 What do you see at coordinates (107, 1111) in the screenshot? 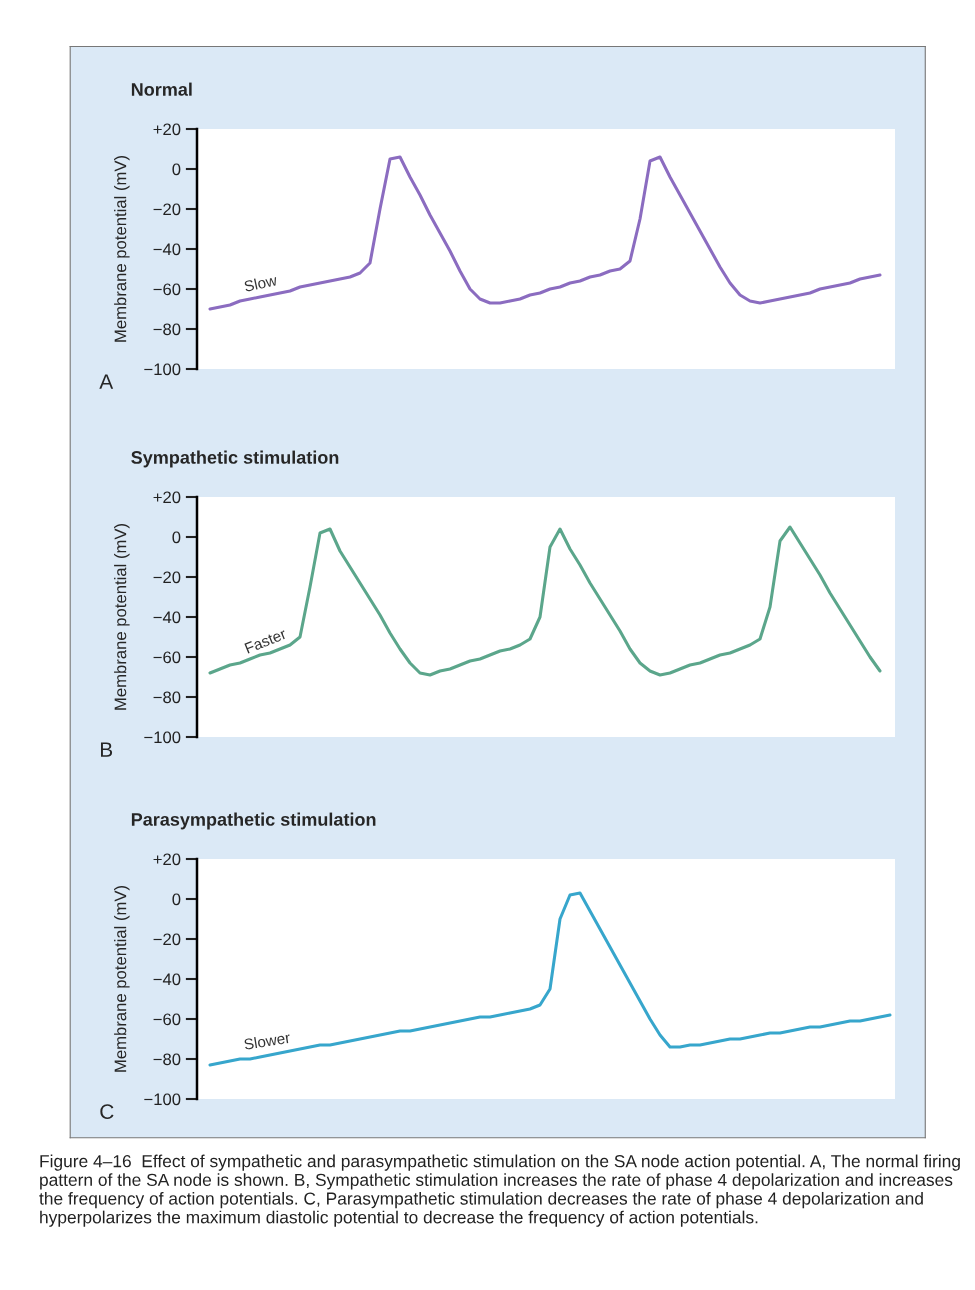
I see `text: C` at bounding box center [107, 1111].